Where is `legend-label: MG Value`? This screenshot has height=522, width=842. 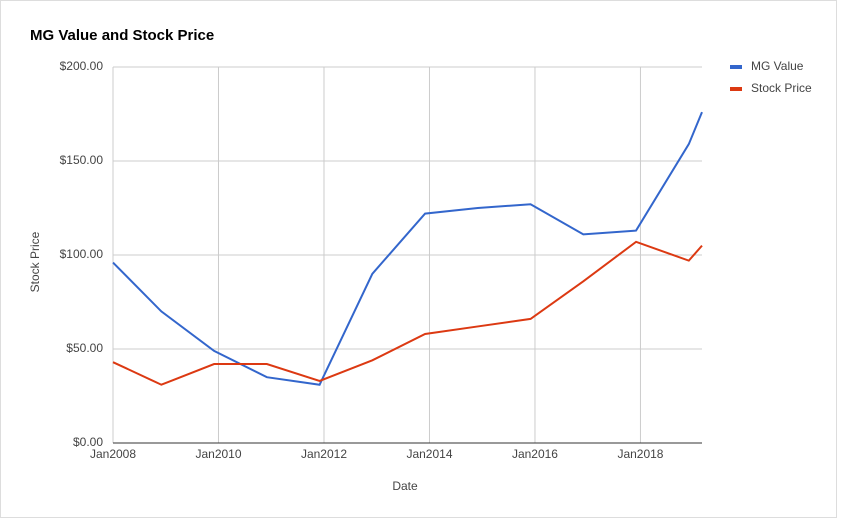 legend-label: MG Value is located at coordinates (777, 66).